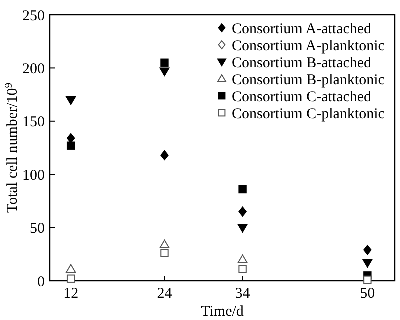  Describe the element at coordinates (309, 114) in the screenshot. I see `legend-label: Consortium C-planktonic` at that location.